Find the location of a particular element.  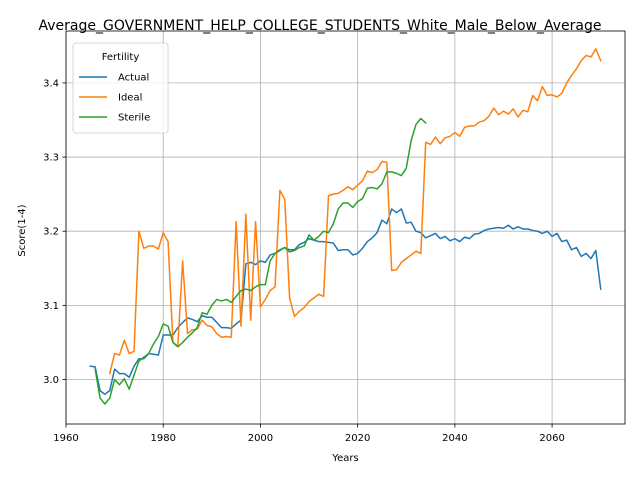

legend-title: Fertility is located at coordinates (121, 57).